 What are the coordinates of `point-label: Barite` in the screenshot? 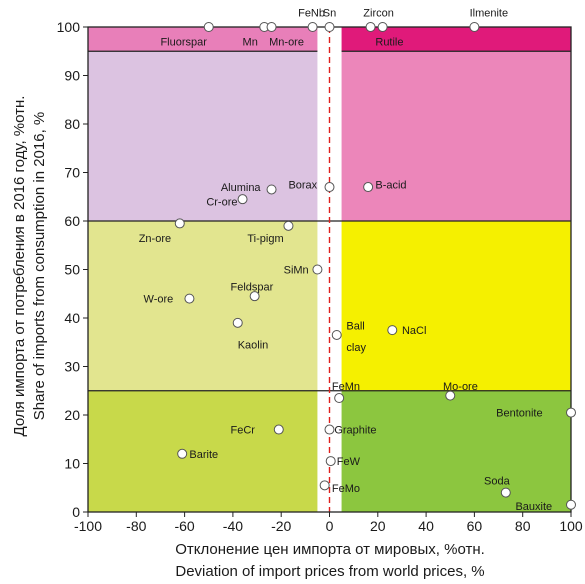 It's located at (203, 455).